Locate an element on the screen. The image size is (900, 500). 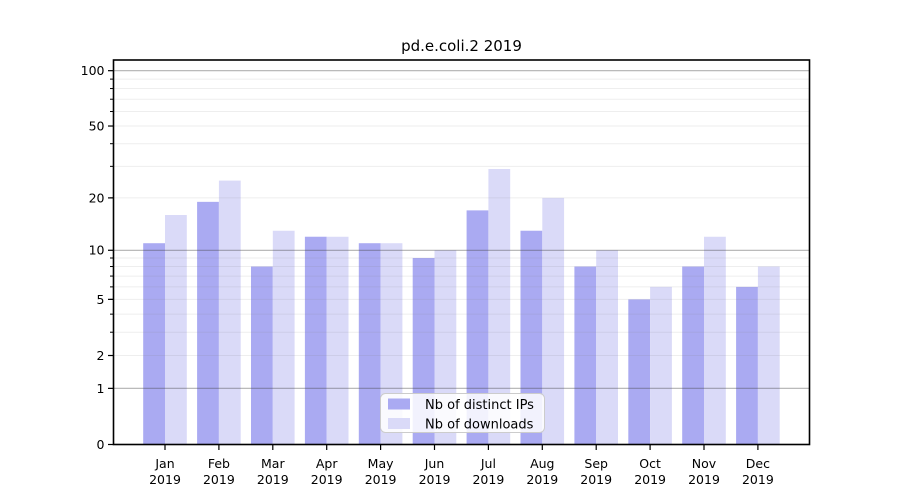
y-tick-label-100: 100 is located at coordinates (93, 70).